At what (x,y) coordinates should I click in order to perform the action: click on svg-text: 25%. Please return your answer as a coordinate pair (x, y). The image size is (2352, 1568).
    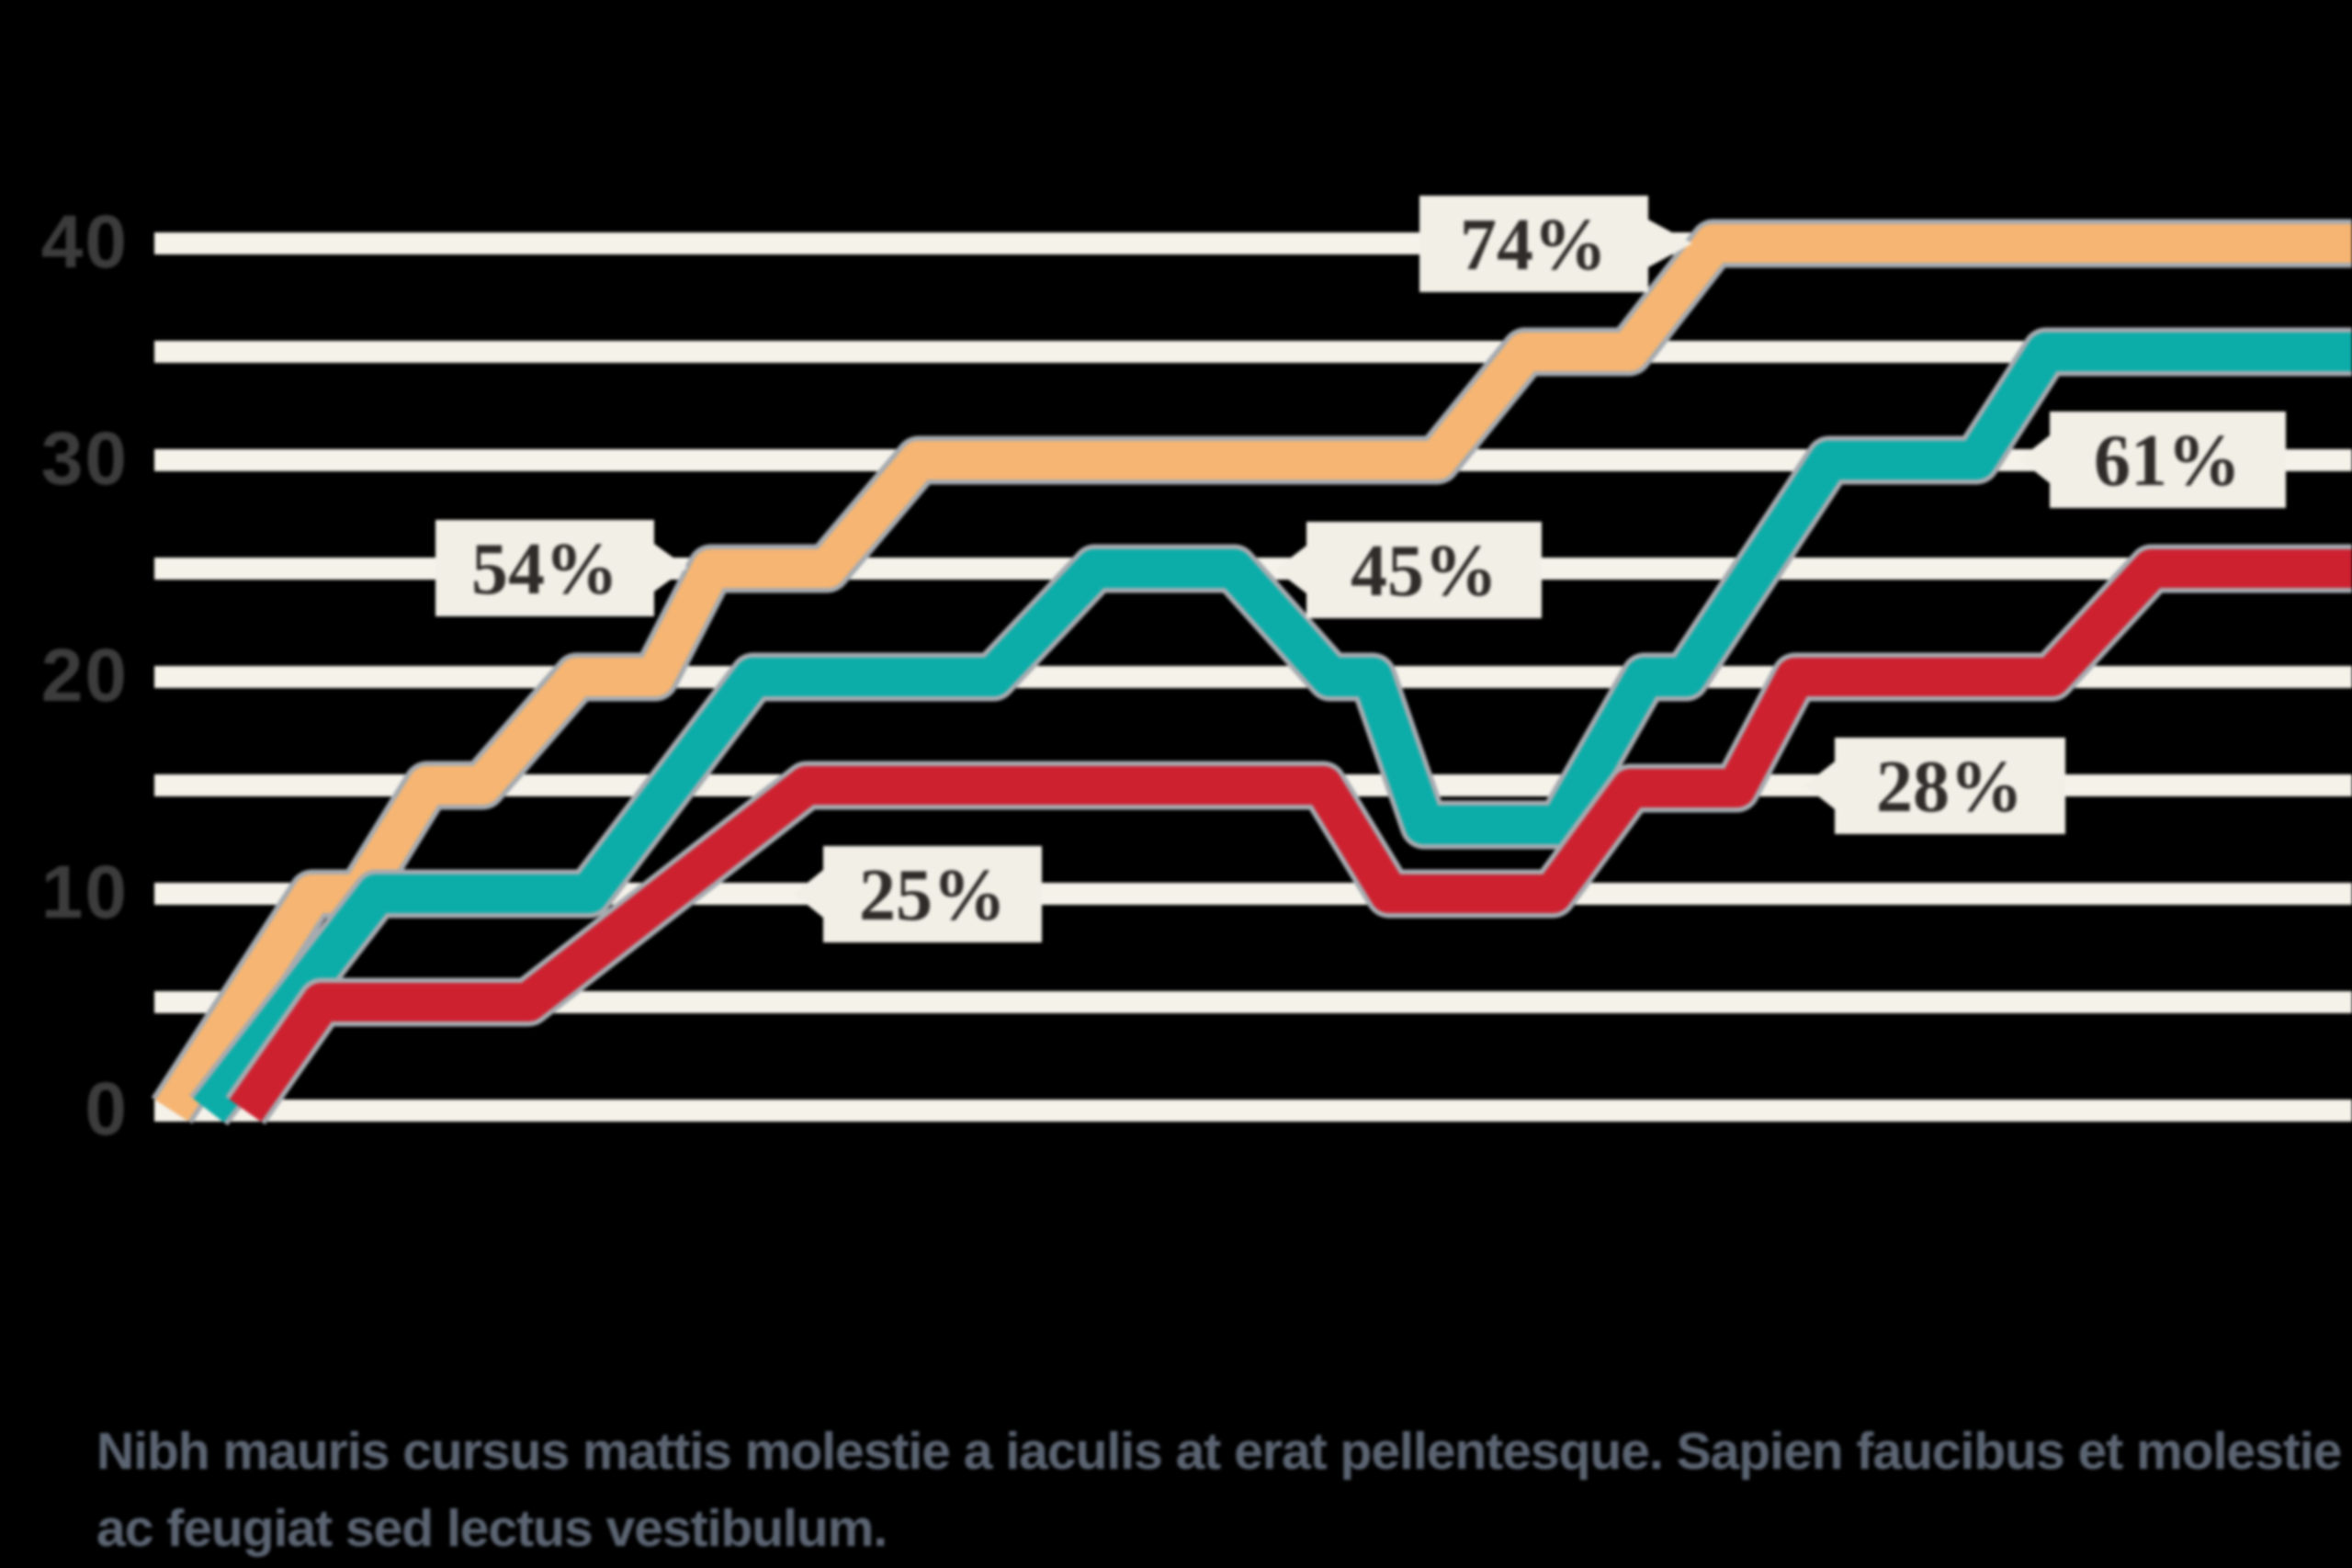
    Looking at the image, I should click on (933, 896).